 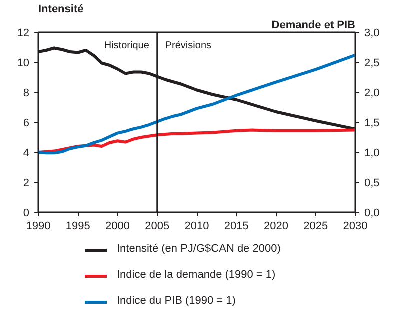 I want to click on legend-label: Indice de la demande (1990 = 1), so click(x=196, y=276).